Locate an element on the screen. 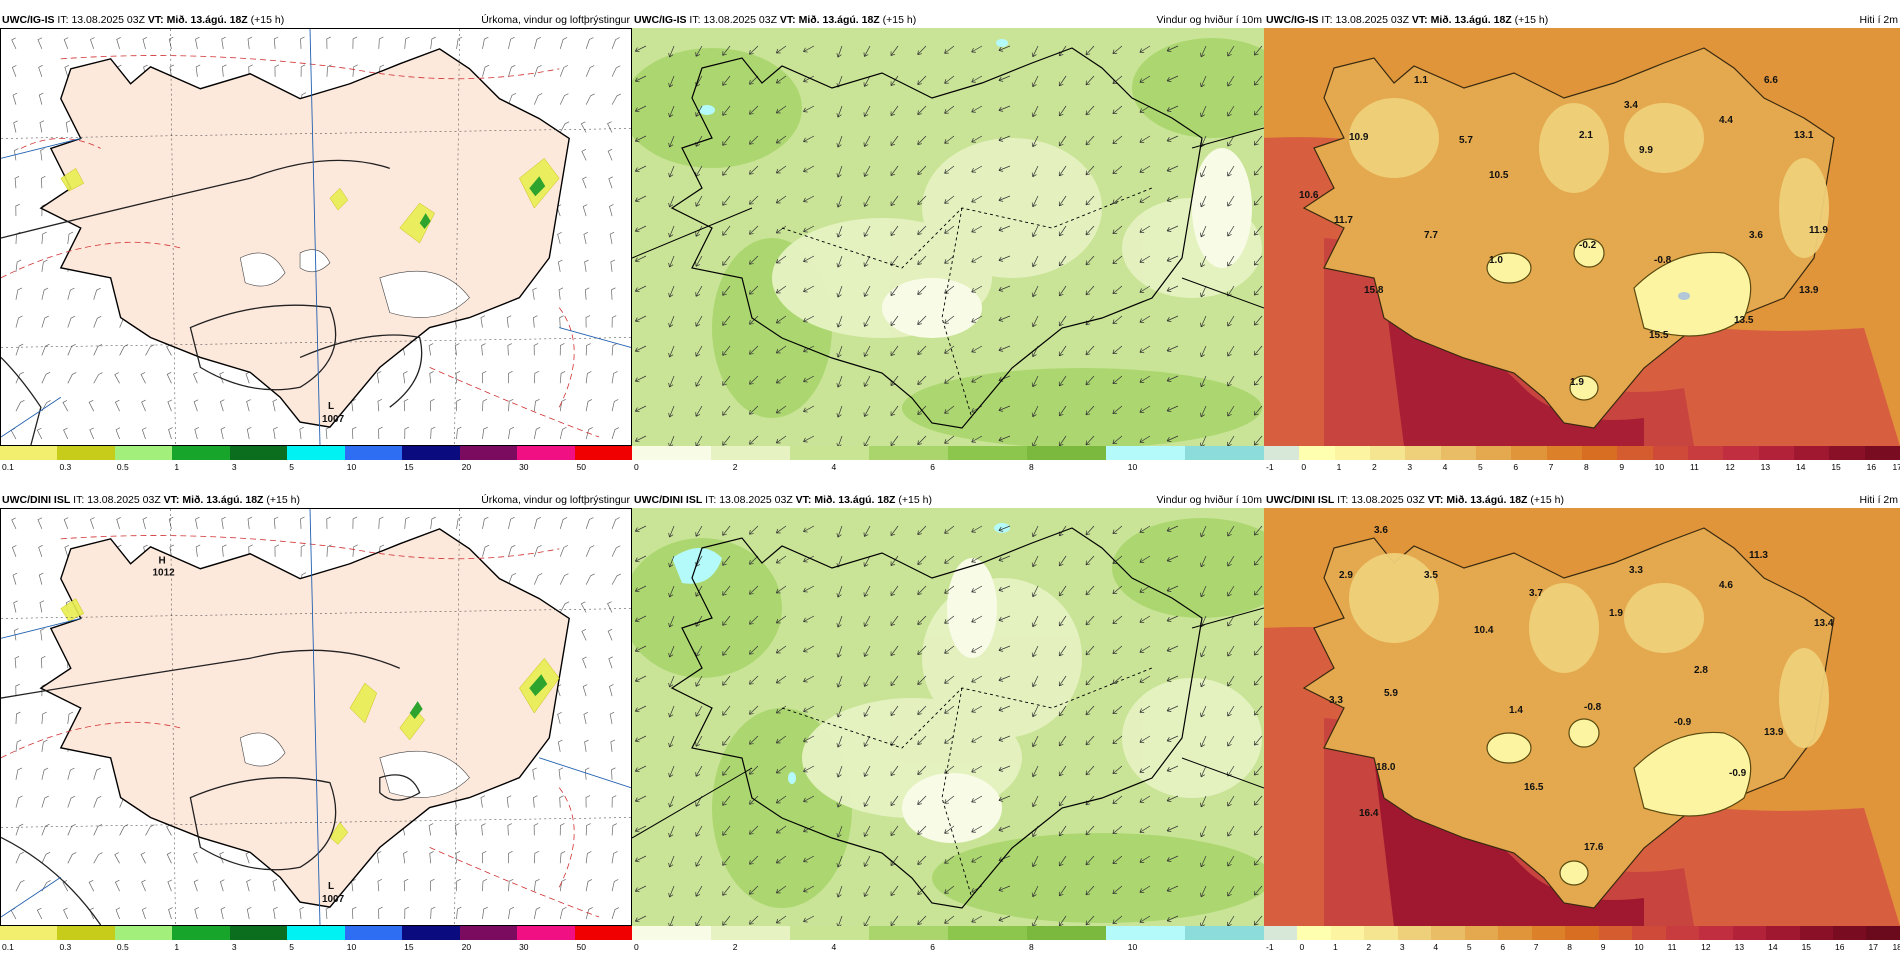  iceland-land is located at coordinates (304, 238).